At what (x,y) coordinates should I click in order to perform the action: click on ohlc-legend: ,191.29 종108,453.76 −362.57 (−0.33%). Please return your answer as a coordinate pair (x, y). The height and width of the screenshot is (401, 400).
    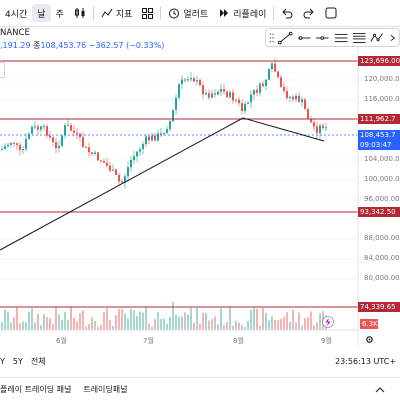
    Looking at the image, I should click on (82, 45).